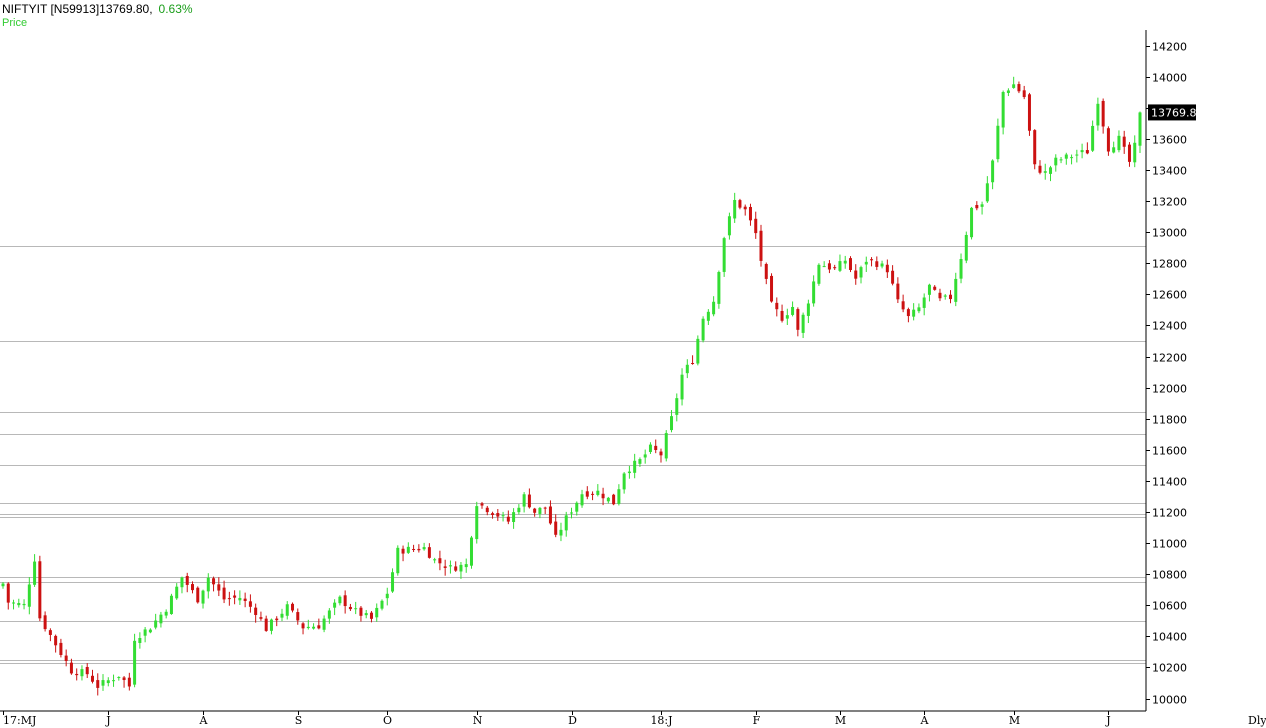 This screenshot has height=728, width=1266. I want to click on symbol-label: NIFTYIT [N59913], so click(51, 9).